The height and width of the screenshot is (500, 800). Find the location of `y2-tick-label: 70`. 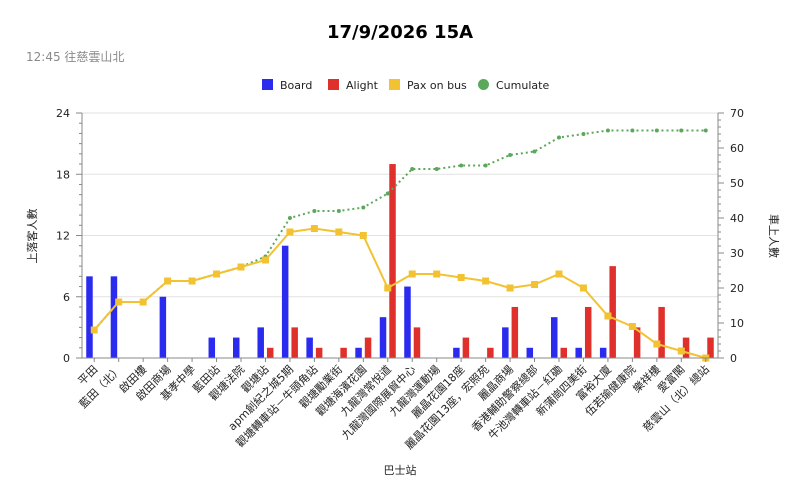

y2-tick-label: 70 is located at coordinates (737, 113).